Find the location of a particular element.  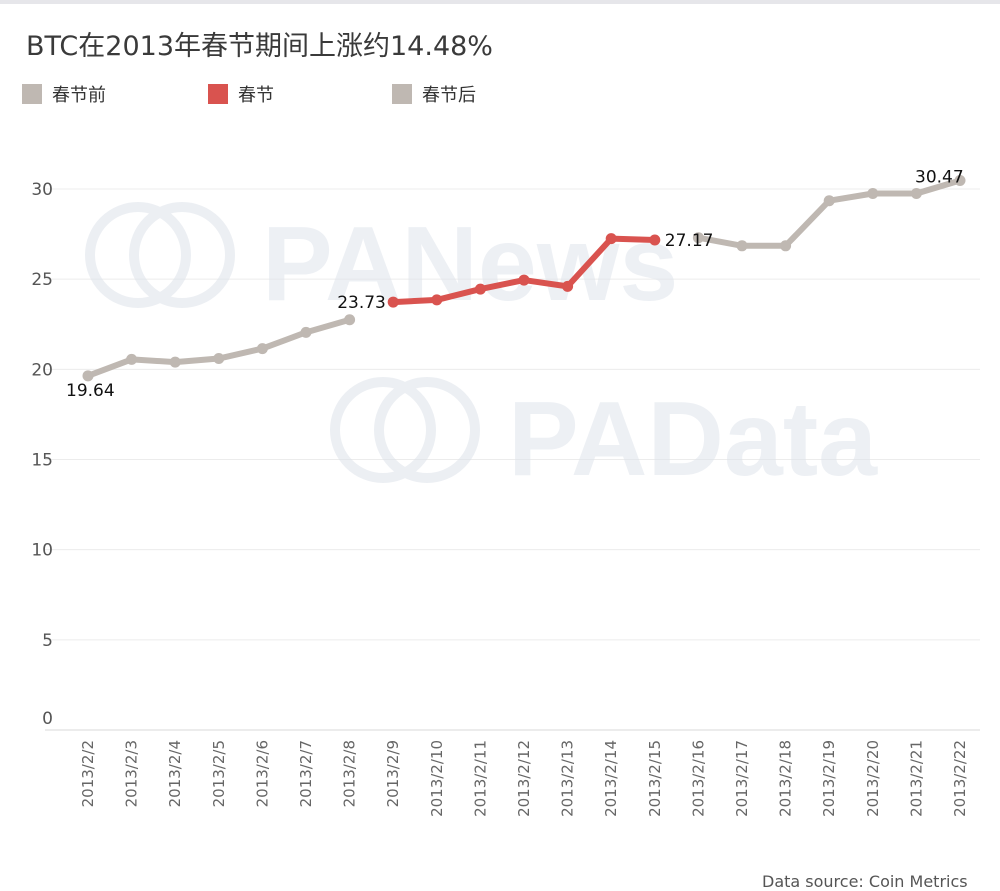

x-tick-label: 2013/2/3 is located at coordinates (132, 773).